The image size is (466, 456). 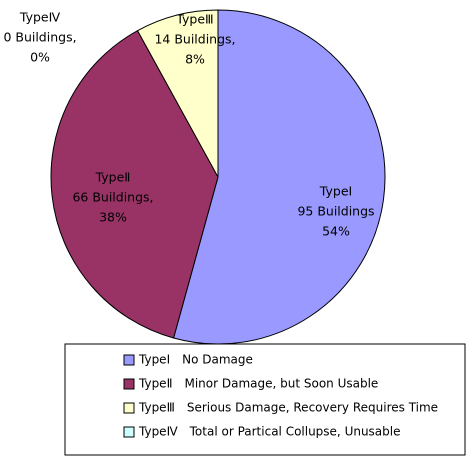 I want to click on pie-slice, so click(x=177, y=93).